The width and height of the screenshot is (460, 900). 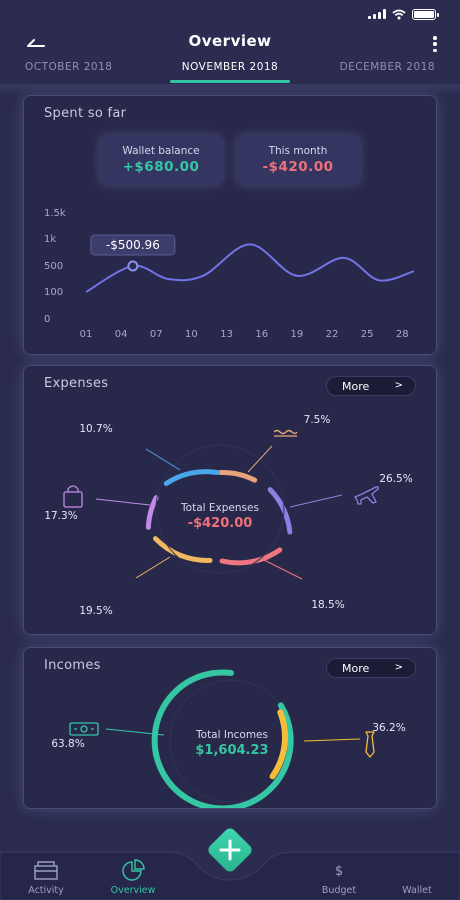 I want to click on active-tab-indicator, so click(x=230, y=81).